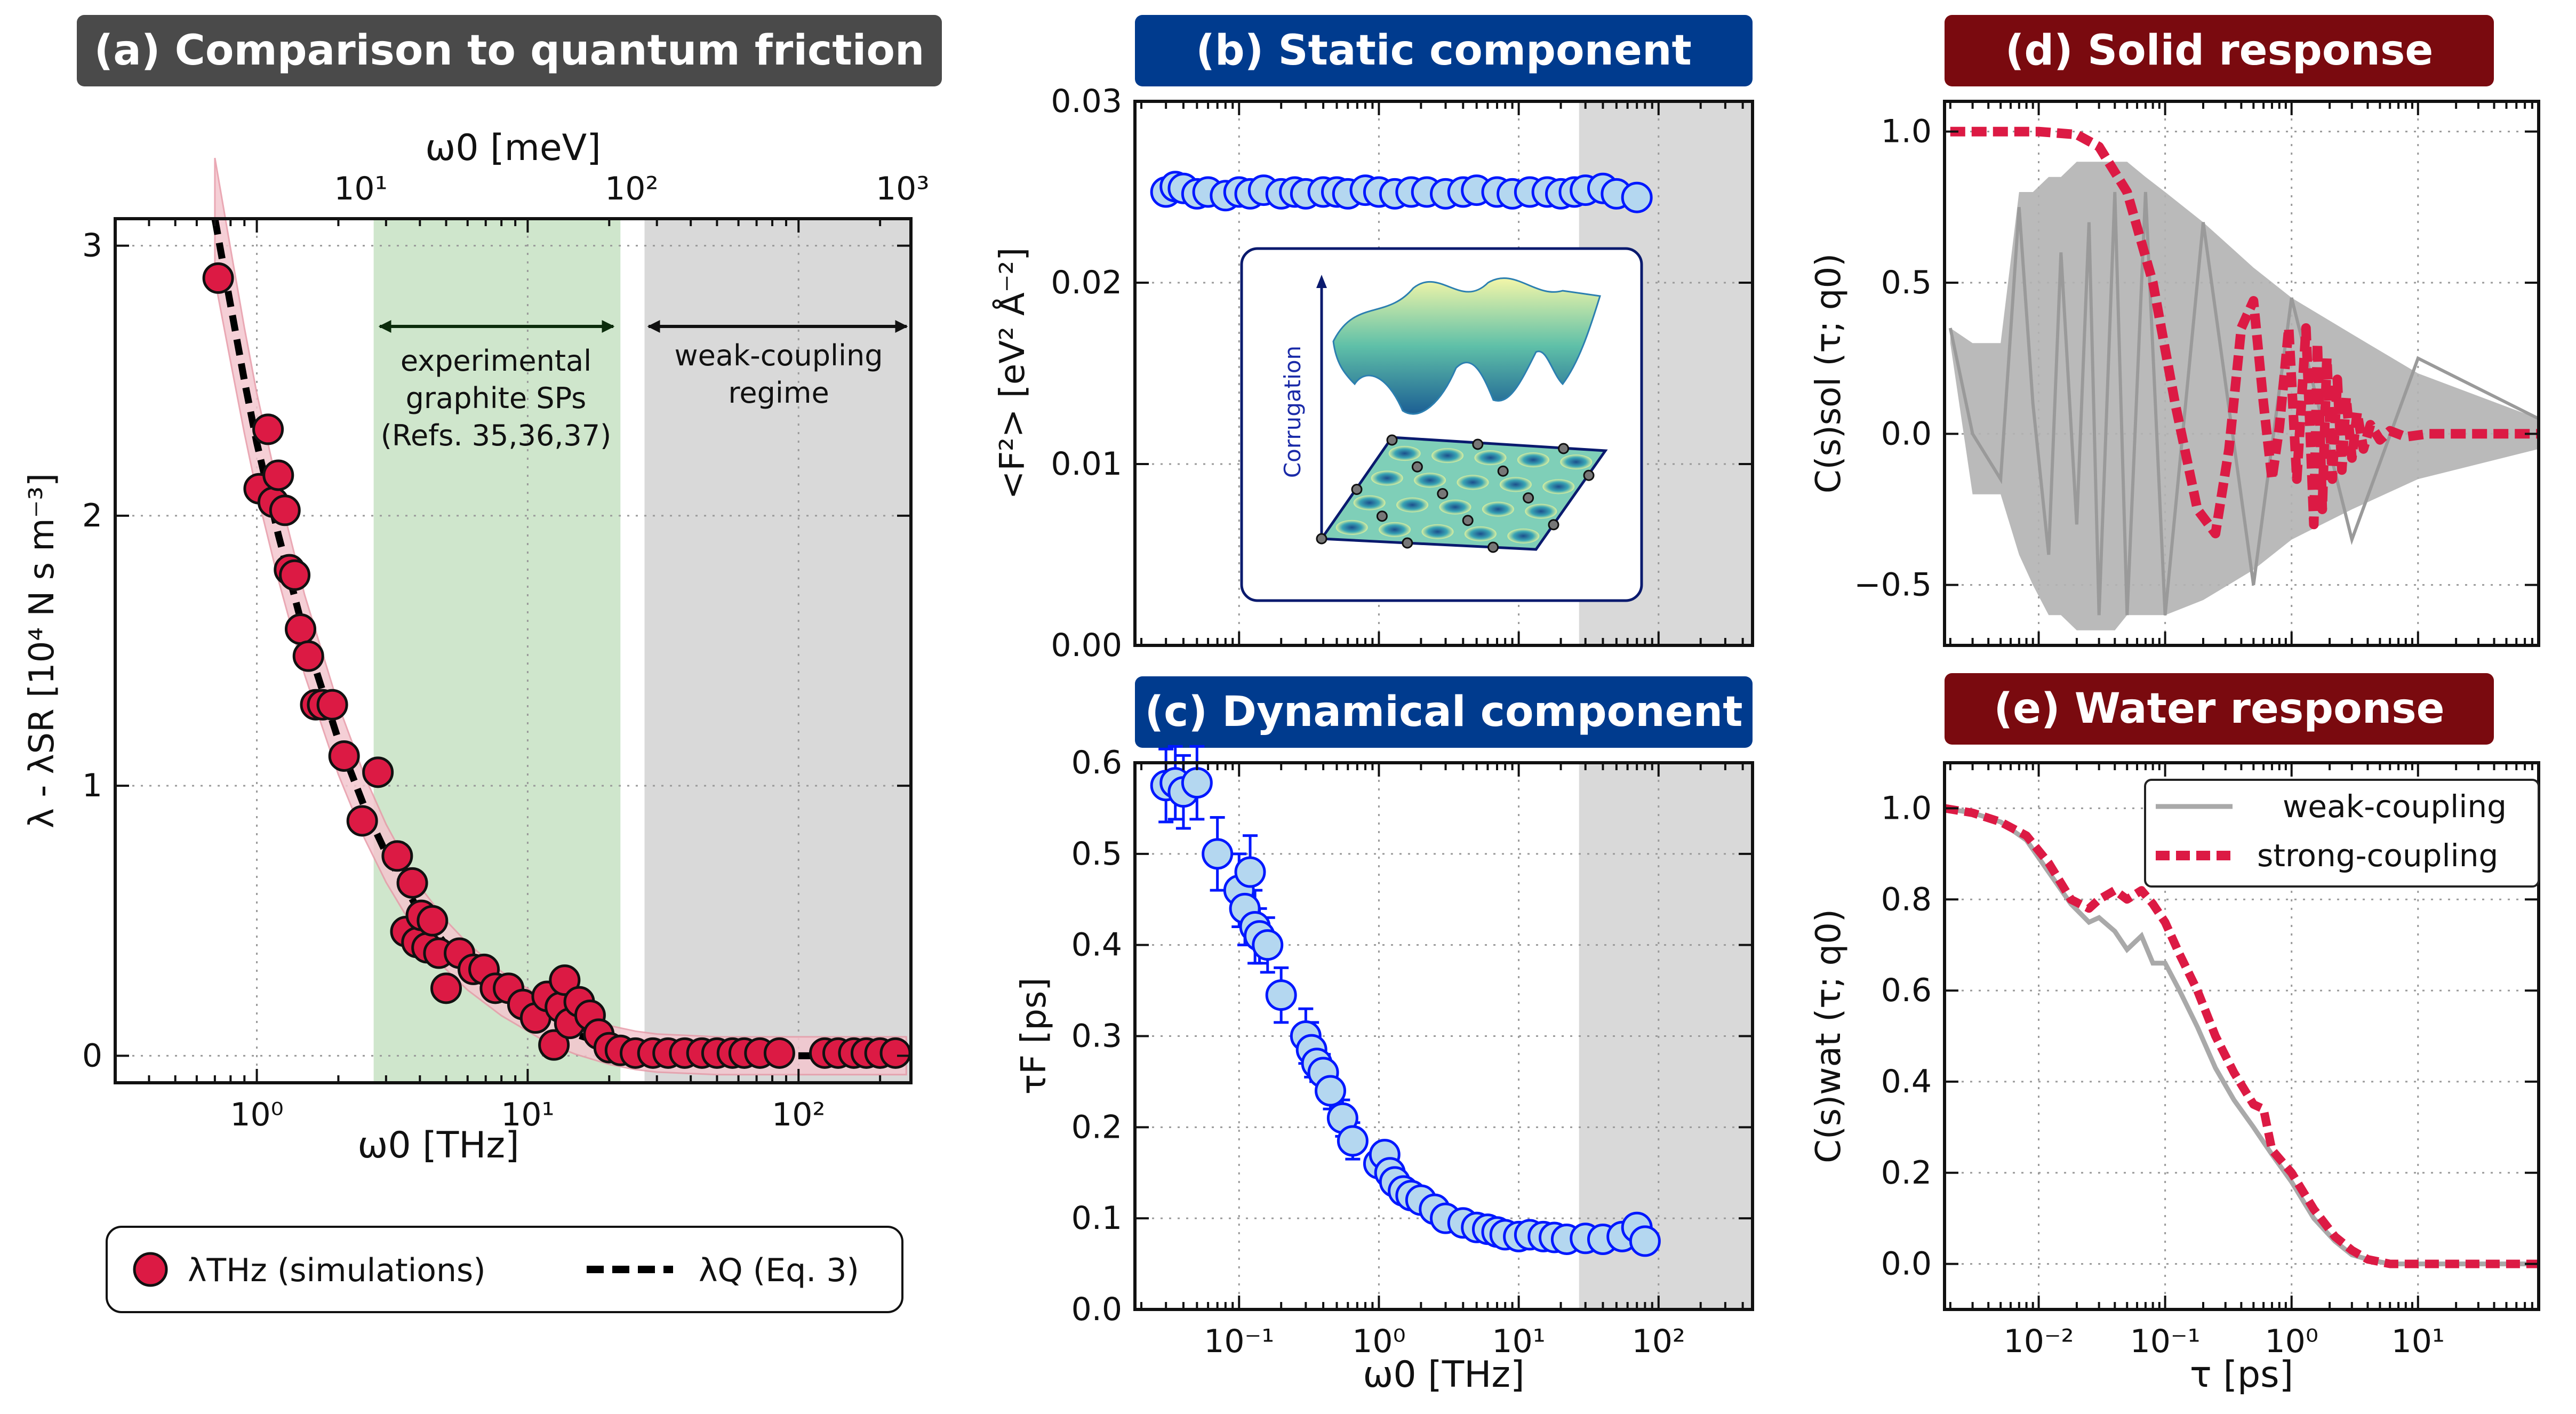 The image size is (2576, 1414). Describe the element at coordinates (1086, 464) in the screenshot. I see `ytick-label-b: 0.01` at that location.